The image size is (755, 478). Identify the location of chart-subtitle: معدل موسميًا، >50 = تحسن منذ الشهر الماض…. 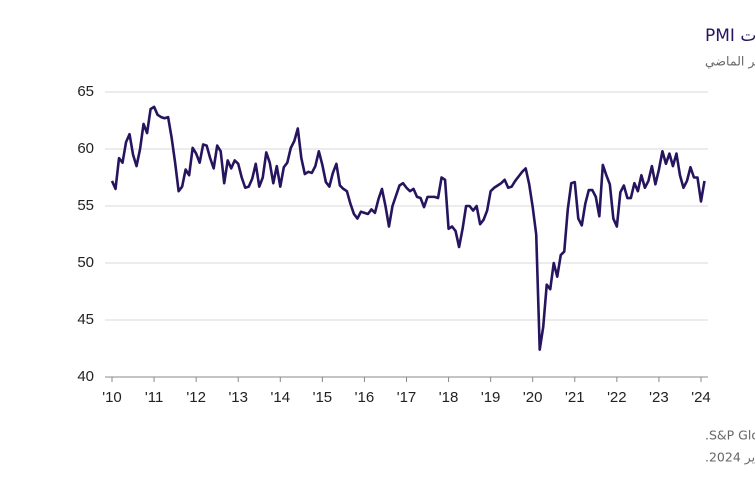
(730, 62).